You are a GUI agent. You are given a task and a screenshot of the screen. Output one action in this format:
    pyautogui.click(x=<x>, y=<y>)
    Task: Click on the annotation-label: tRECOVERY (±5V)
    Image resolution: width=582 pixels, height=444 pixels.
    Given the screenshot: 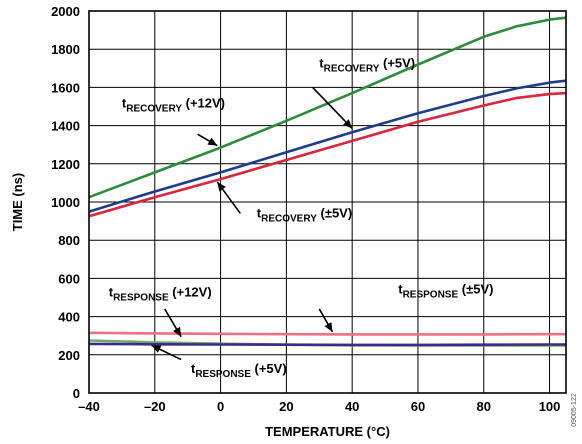 What is the action you would take?
    pyautogui.click(x=304, y=214)
    